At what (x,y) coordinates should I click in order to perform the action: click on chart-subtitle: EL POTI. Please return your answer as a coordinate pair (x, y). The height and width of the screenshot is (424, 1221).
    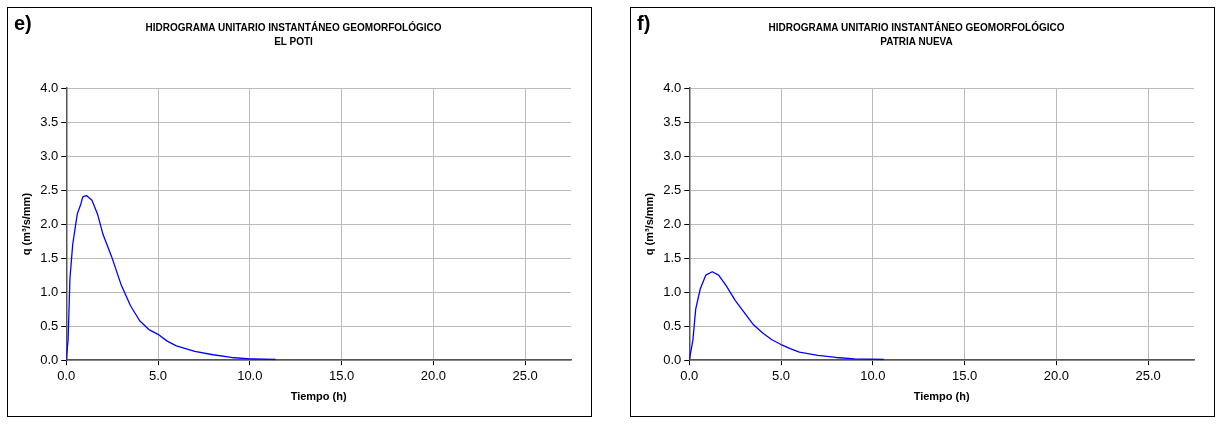
    Looking at the image, I should click on (294, 41).